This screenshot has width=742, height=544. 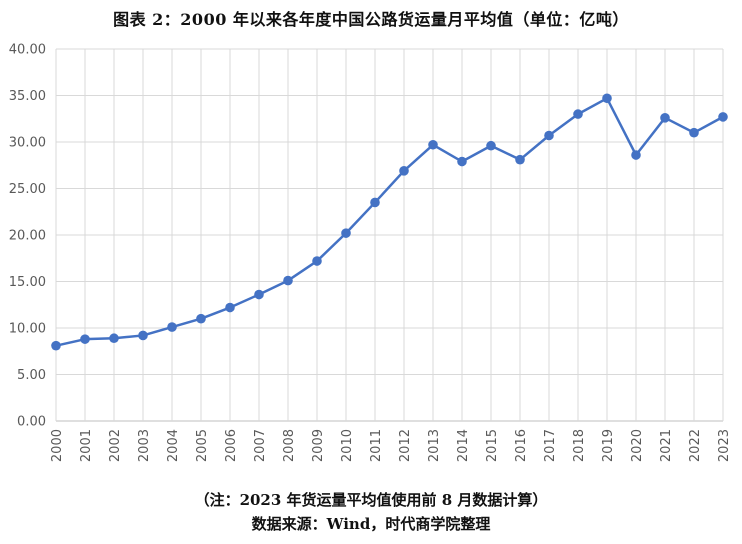 What do you see at coordinates (31, 422) in the screenshot?
I see `y-tick-label: 0.00` at bounding box center [31, 422].